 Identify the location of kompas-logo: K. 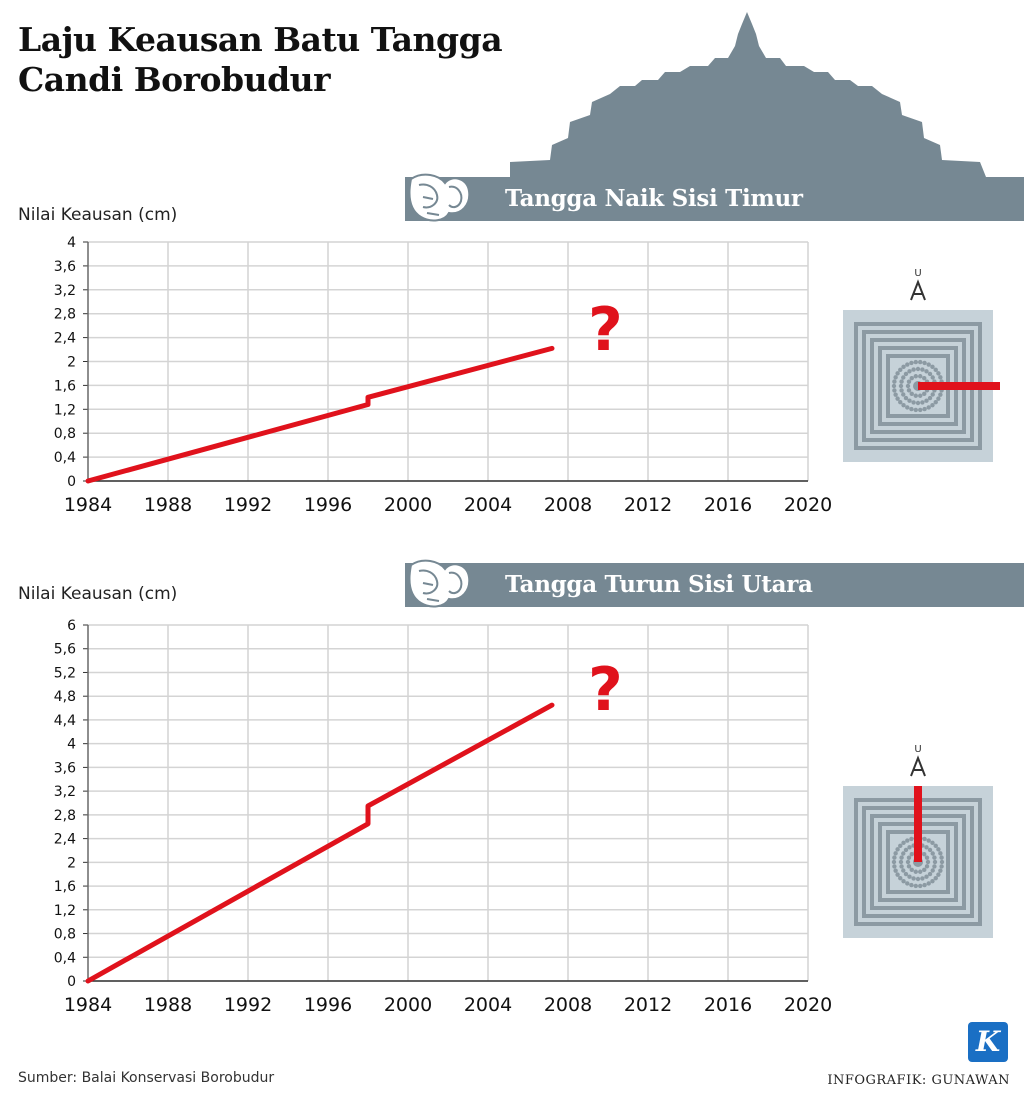
(988, 1042).